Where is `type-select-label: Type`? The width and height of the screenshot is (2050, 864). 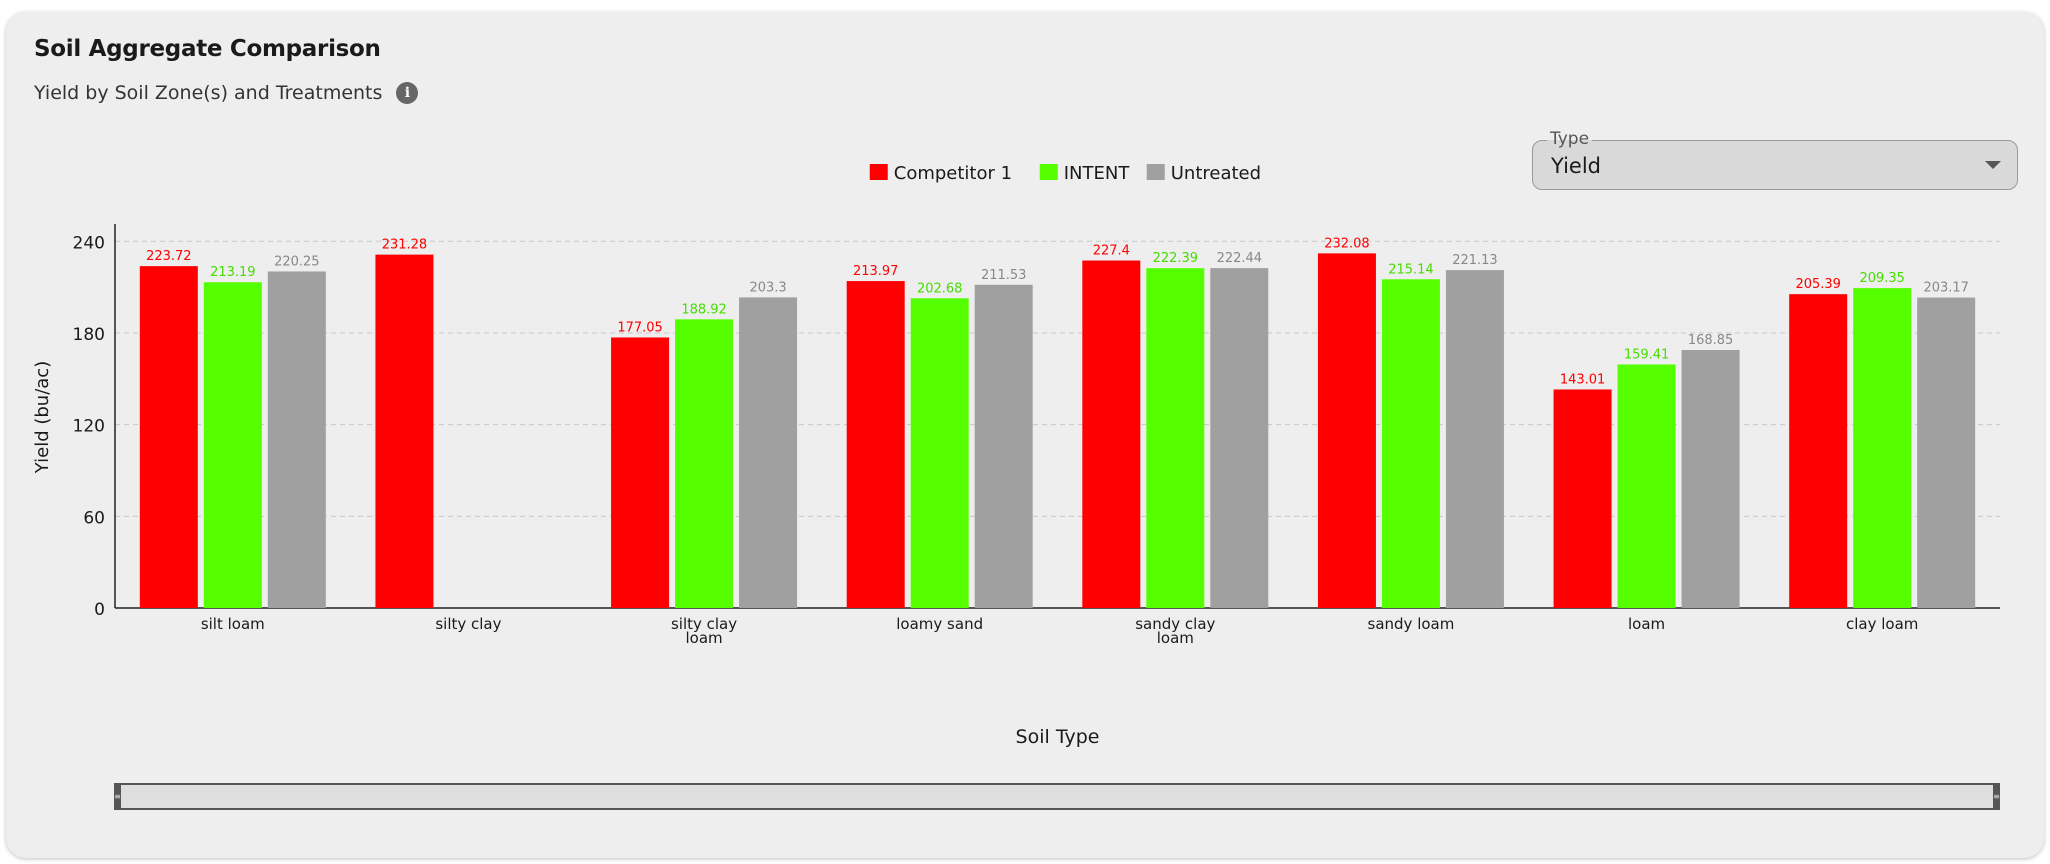 type-select-label: Type is located at coordinates (1570, 139).